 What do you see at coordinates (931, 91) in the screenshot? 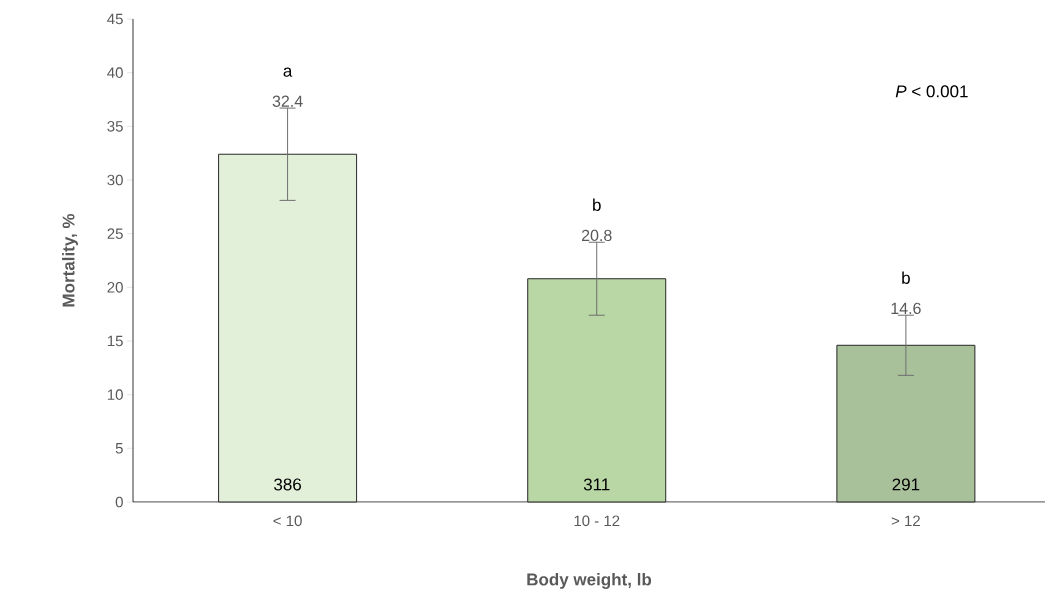
I see `annotation: P < 0.001` at bounding box center [931, 91].